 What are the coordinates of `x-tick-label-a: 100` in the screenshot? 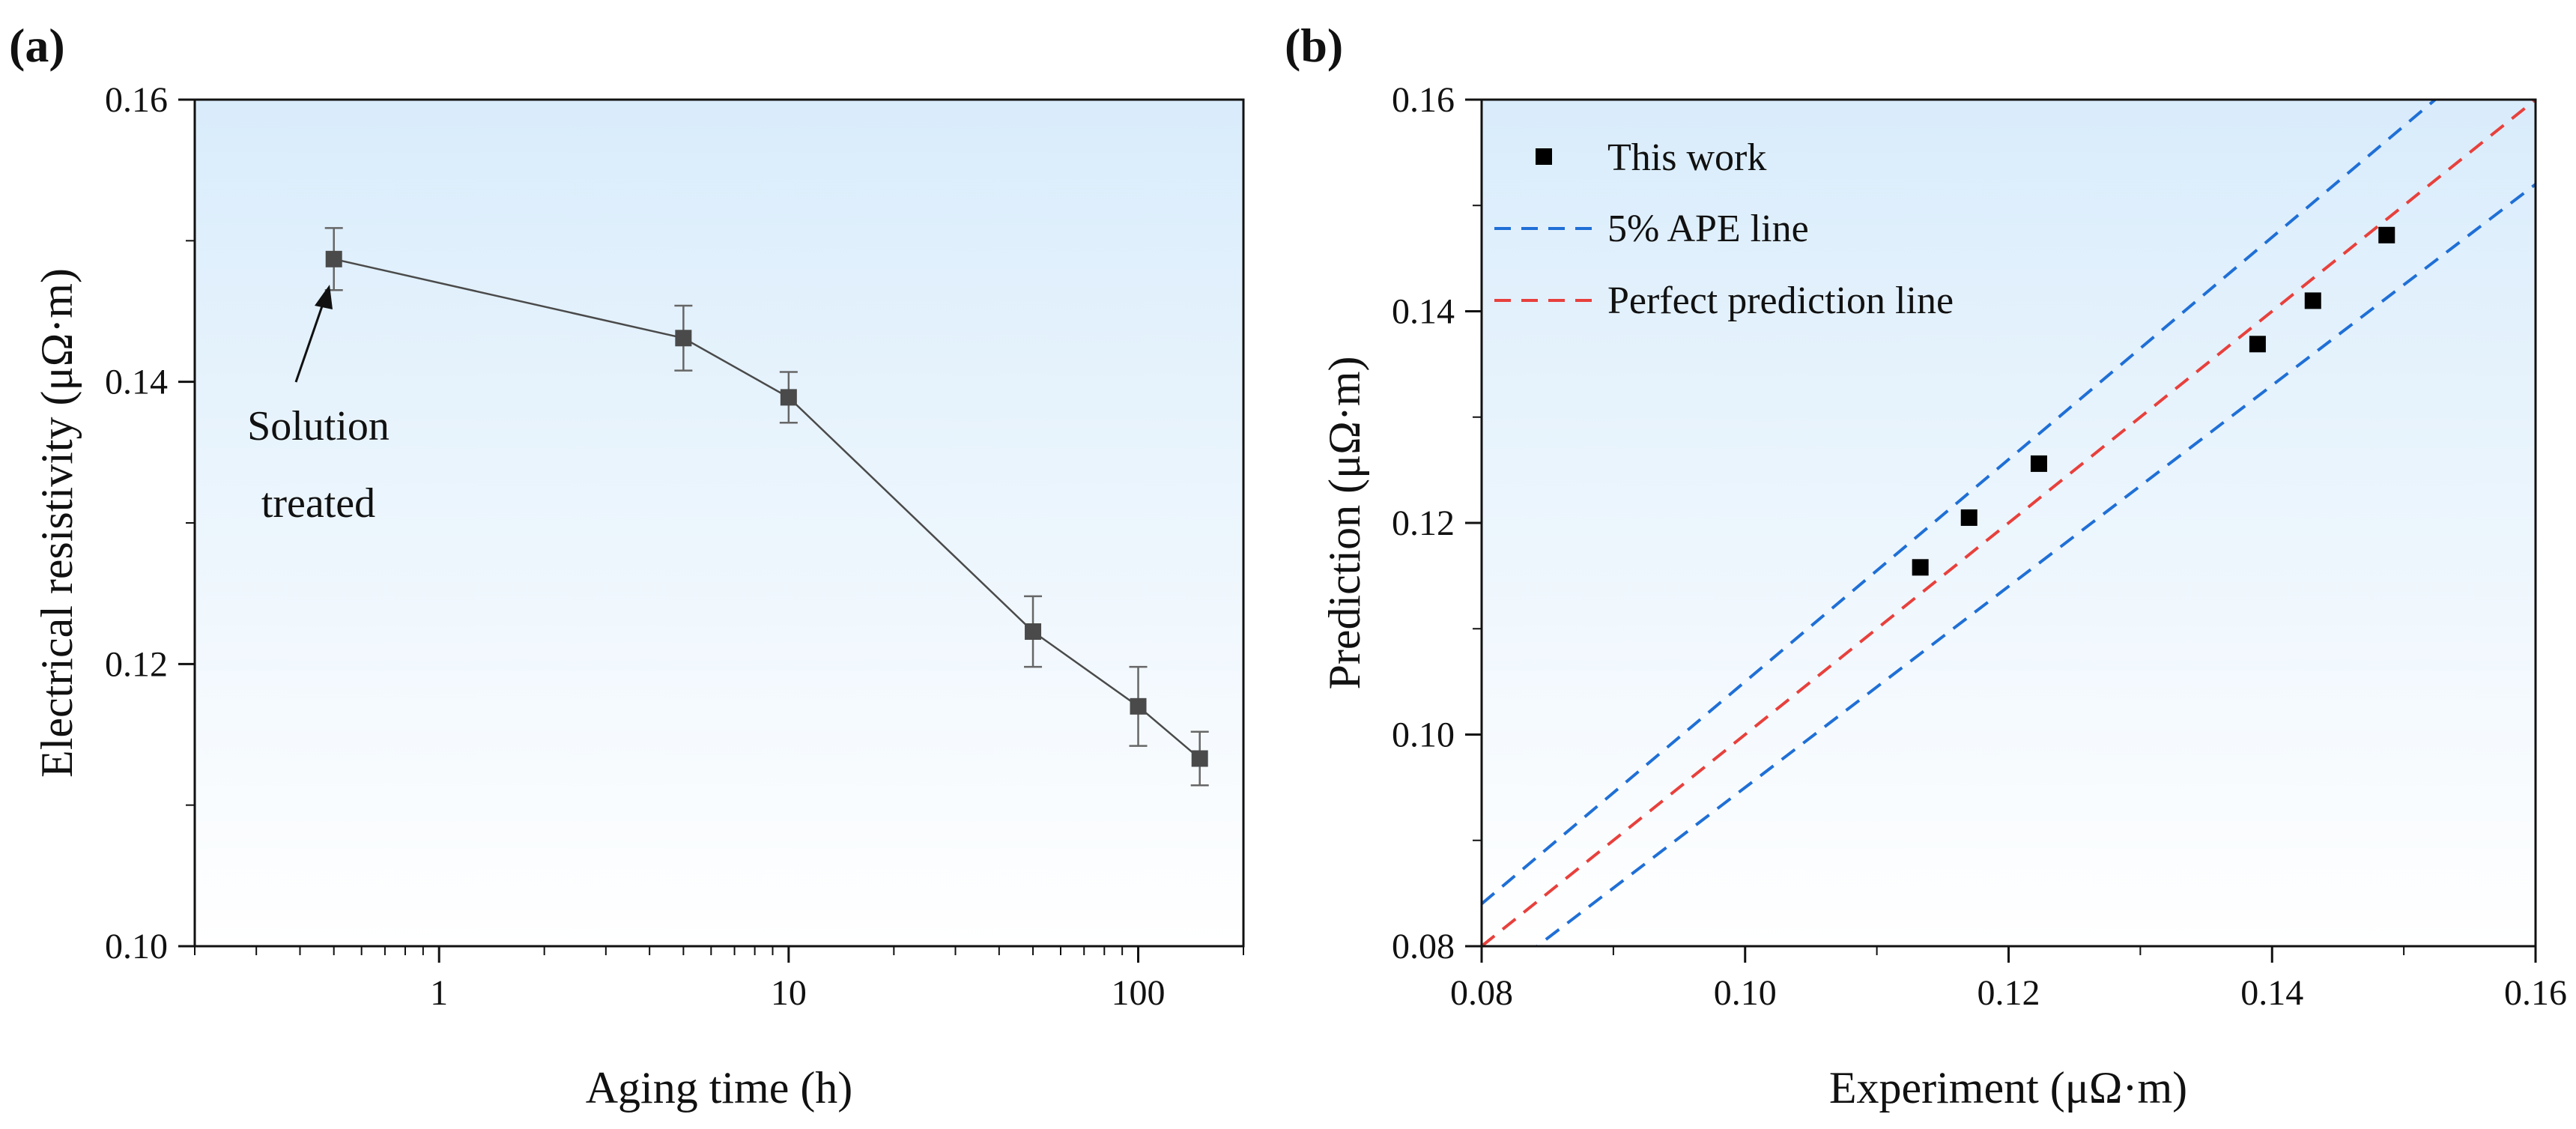 It's located at (1139, 993).